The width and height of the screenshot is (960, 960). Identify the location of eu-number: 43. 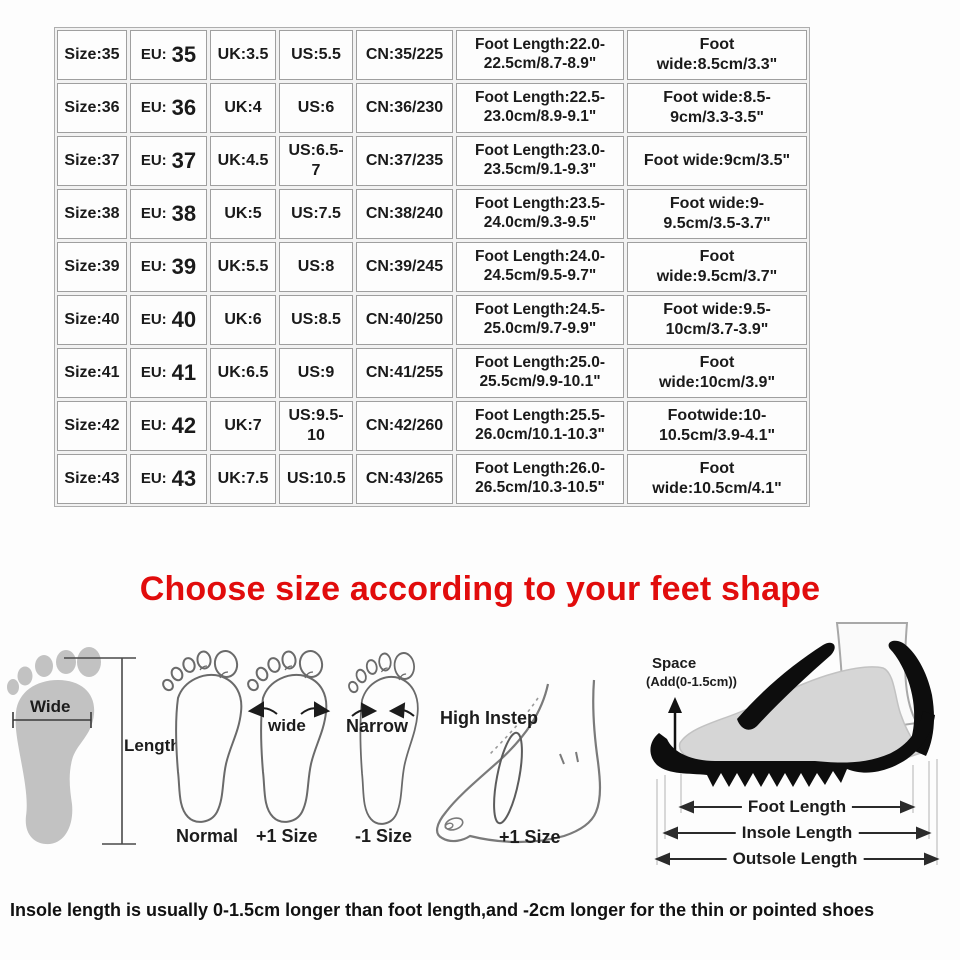
(184, 478).